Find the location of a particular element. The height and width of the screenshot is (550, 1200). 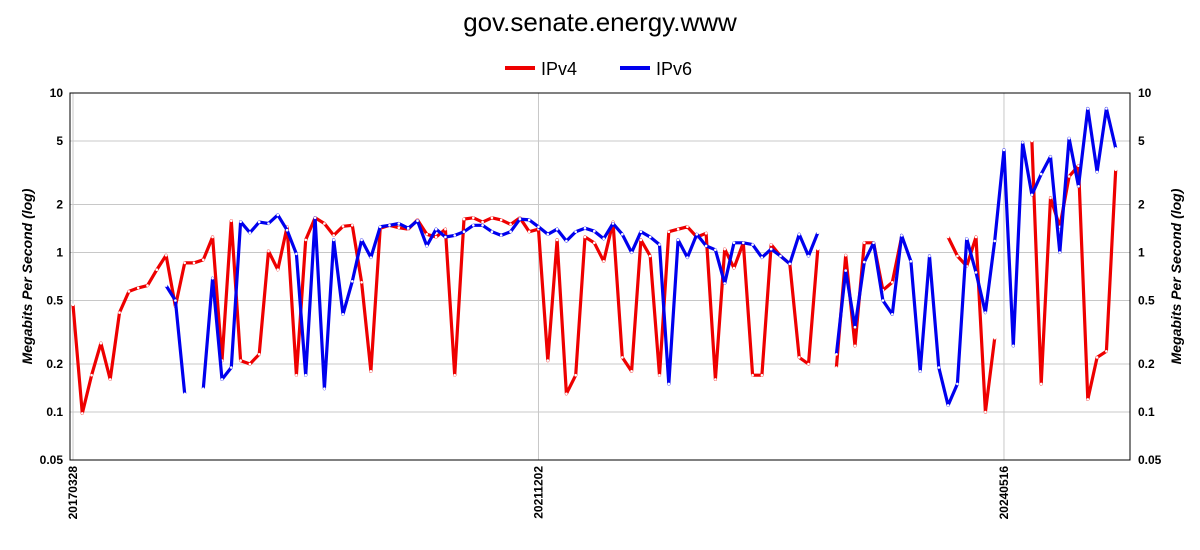

y-tick-label-left: 1 is located at coordinates (59, 252).